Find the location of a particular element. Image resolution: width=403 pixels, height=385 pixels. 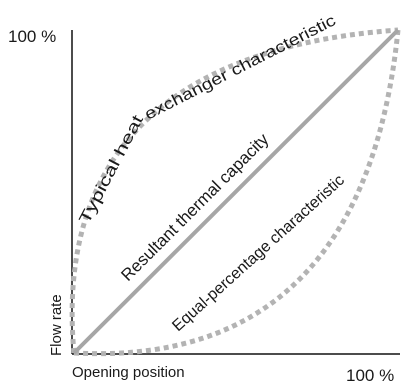

y-axis-label: Flow rate is located at coordinates (56, 325).